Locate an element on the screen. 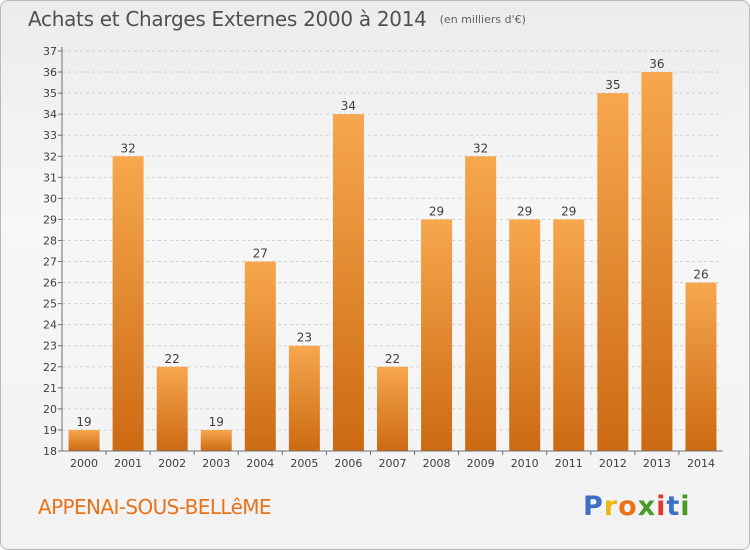 The image size is (750, 550). y-tick-label: 30 is located at coordinates (50, 198).